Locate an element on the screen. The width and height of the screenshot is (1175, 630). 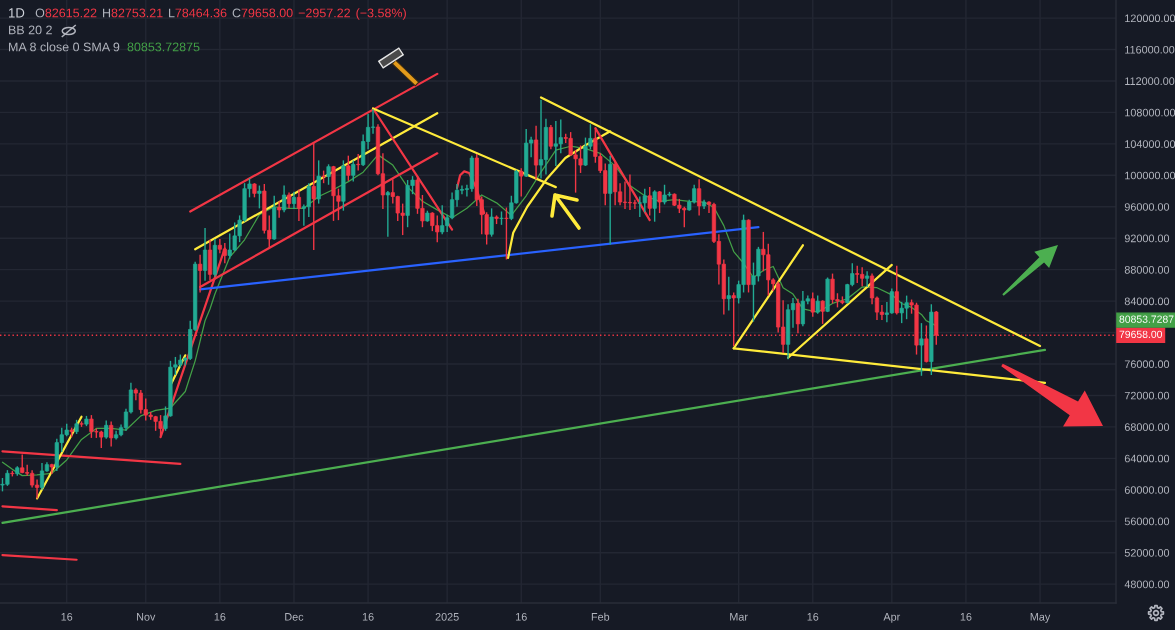
y-tick-label: 64000.00 is located at coordinates (1147, 458).